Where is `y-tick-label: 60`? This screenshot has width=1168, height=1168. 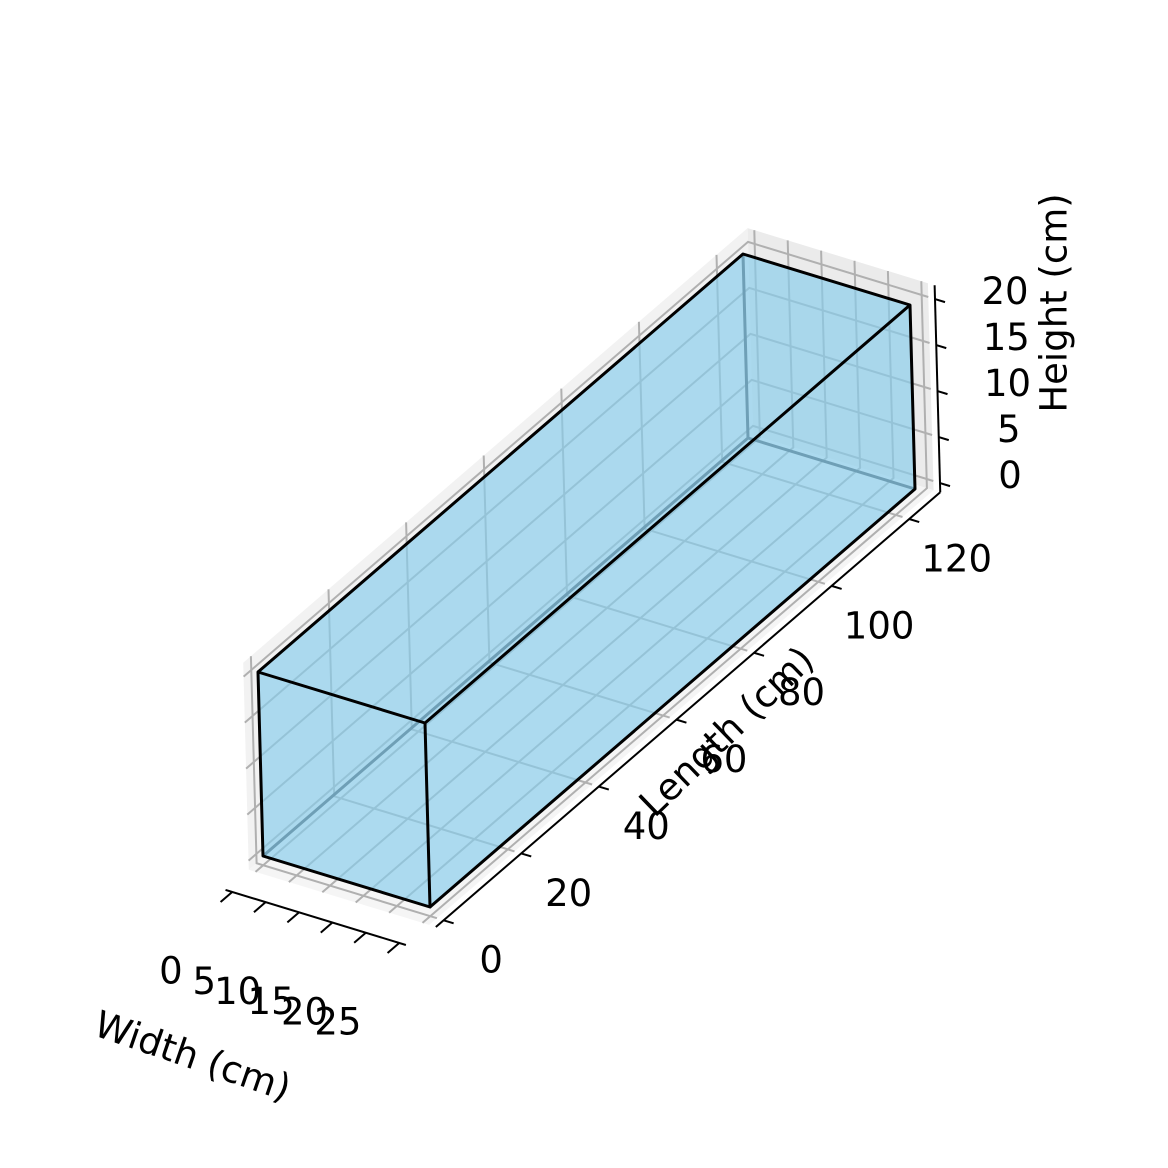 y-tick-label: 60 is located at coordinates (723, 759).